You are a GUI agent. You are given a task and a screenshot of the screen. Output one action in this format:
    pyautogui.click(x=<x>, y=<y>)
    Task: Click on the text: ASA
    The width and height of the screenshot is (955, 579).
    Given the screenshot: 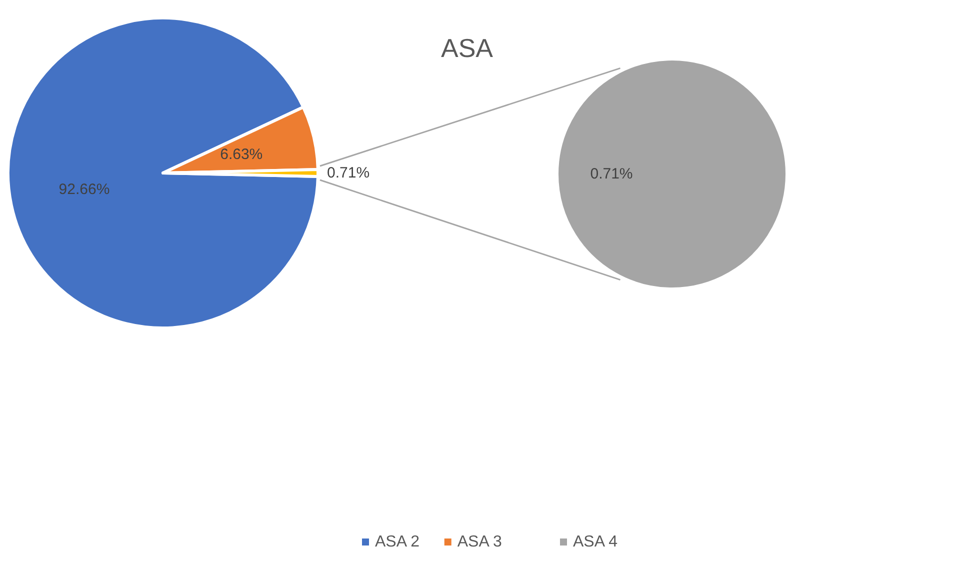 What is the action you would take?
    pyautogui.click(x=467, y=48)
    